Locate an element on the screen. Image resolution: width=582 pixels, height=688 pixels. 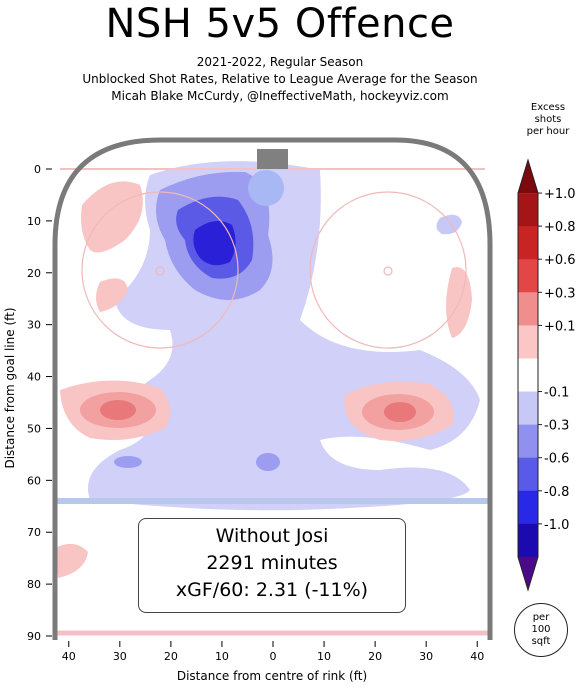
colorbar-tick-label: +0.6 is located at coordinates (560, 260).